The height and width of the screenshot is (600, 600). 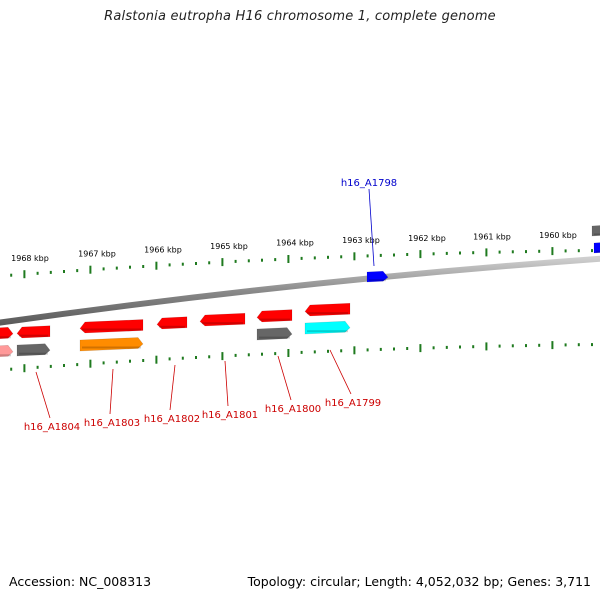 What do you see at coordinates (172, 419) in the screenshot?
I see `gene-label: h16_A1802` at bounding box center [172, 419].